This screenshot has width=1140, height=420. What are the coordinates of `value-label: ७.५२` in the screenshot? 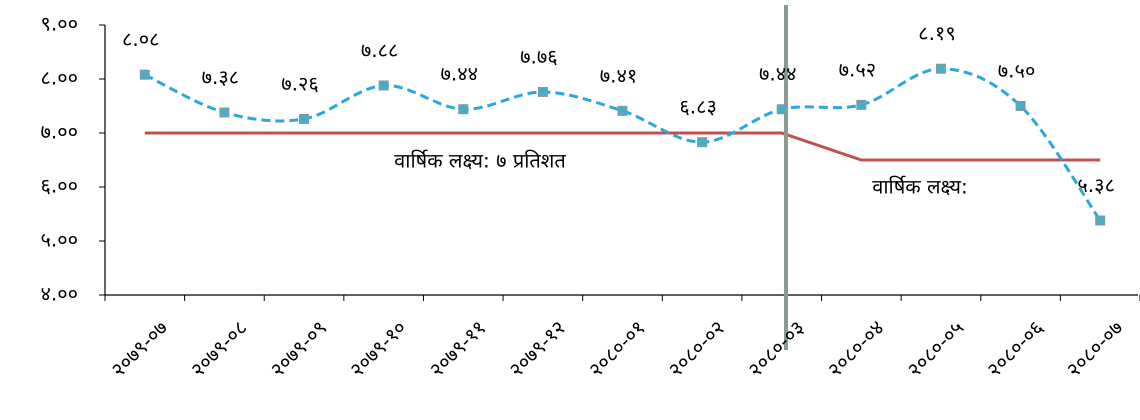 It's located at (858, 69).